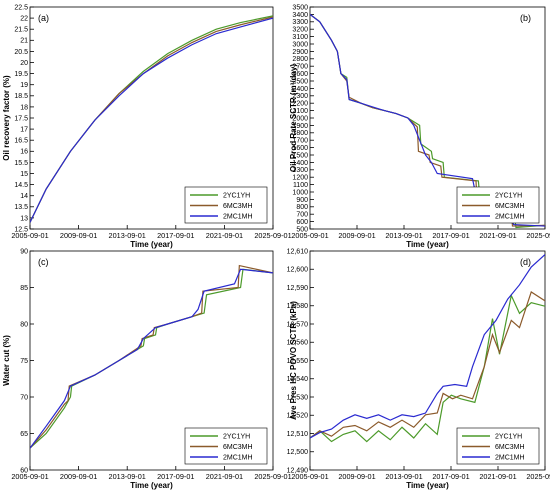 This screenshot has width=550, height=498. What do you see at coordinates (298, 397) in the screenshot?
I see `y-tick-label: 12,530` at bounding box center [298, 397].